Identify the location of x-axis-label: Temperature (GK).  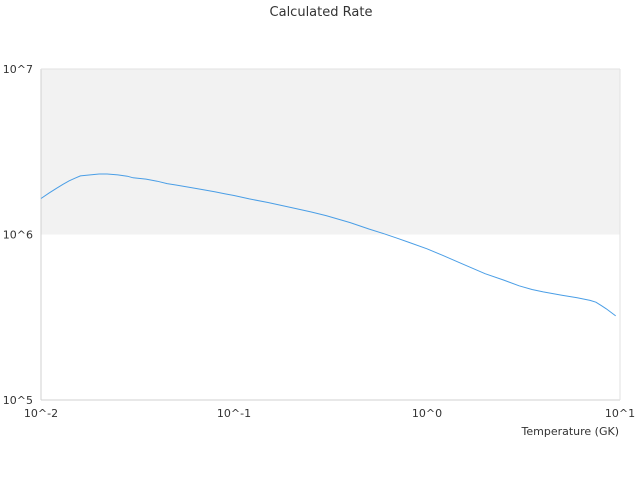
(570, 431).